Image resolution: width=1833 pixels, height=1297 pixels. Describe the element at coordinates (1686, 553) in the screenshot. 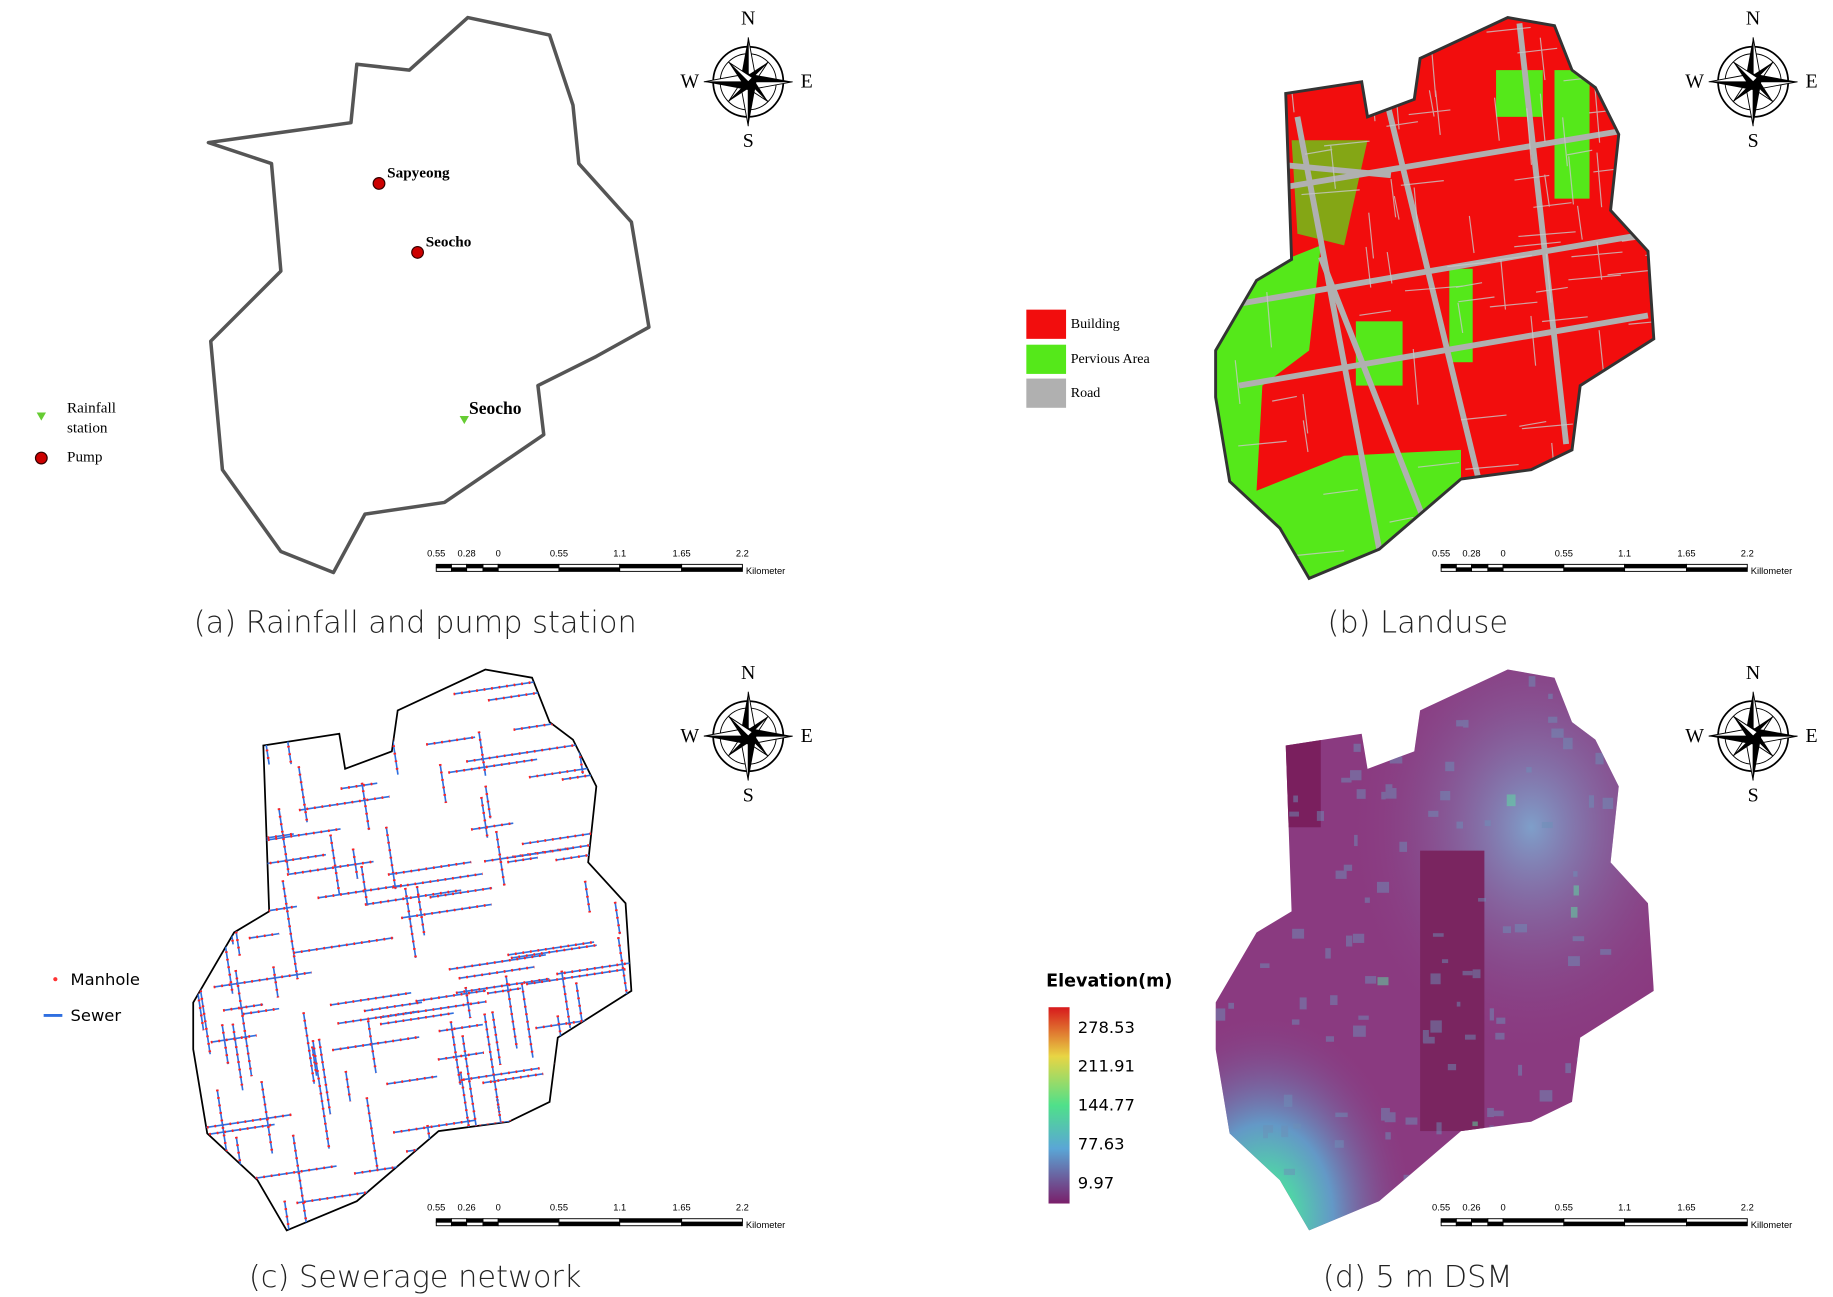

I see `scale-tick-label: 1.65` at that location.